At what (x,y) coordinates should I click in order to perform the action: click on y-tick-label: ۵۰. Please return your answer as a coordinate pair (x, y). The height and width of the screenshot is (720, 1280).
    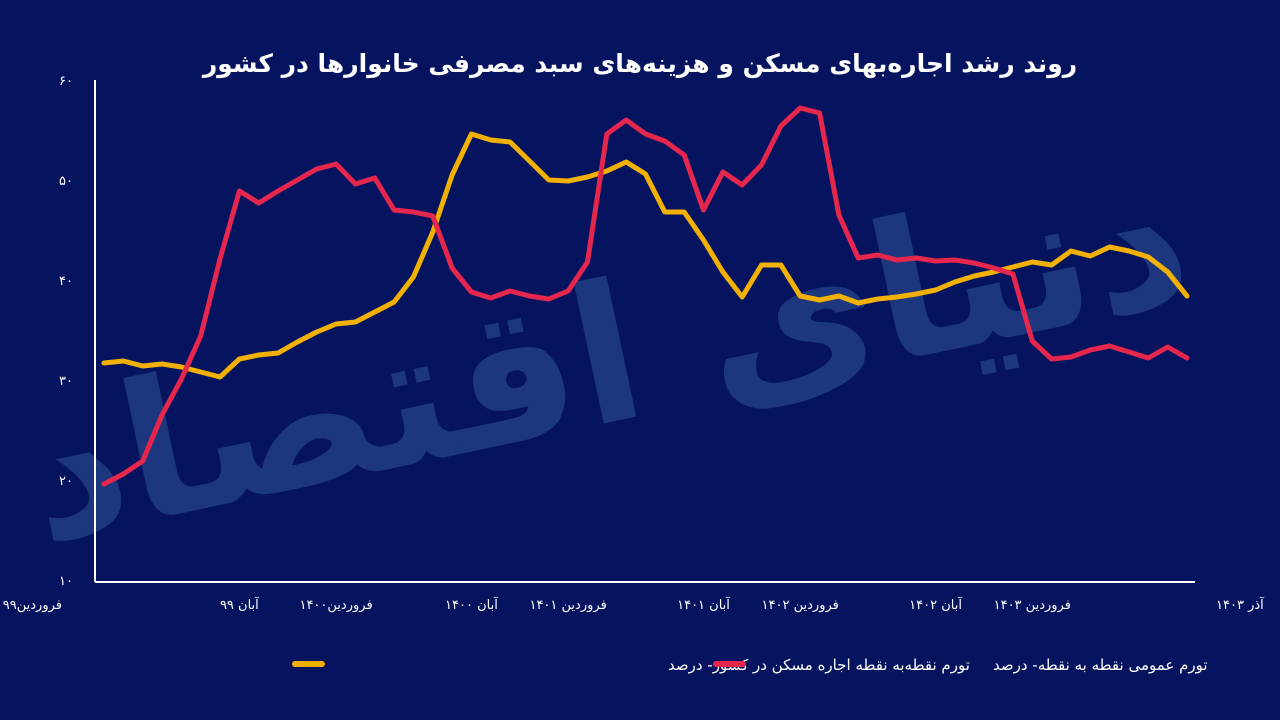
    Looking at the image, I should click on (66, 181).